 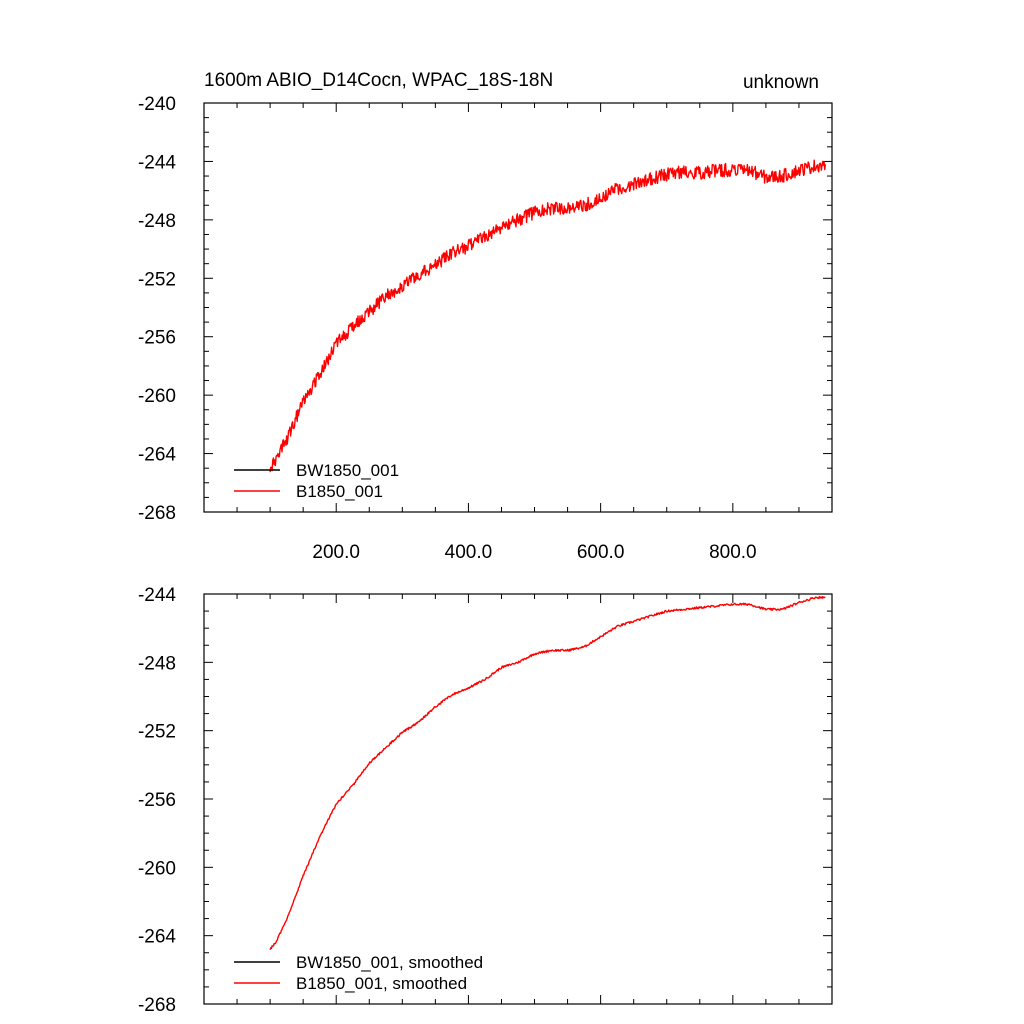 I want to click on x-tick-label: 600.0, so click(x=601, y=552).